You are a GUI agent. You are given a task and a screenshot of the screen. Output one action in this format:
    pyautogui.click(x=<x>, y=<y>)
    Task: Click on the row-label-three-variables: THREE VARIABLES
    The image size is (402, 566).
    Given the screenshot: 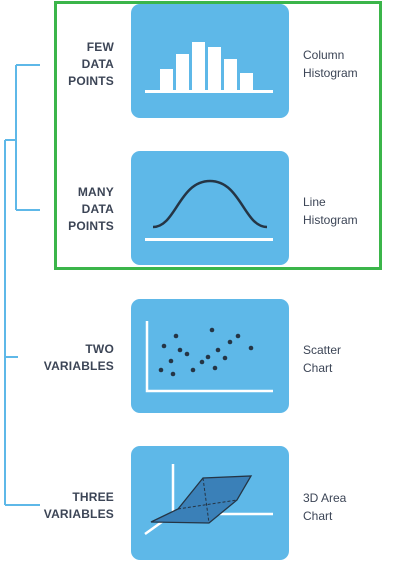 What is the action you would take?
    pyautogui.click(x=58, y=506)
    